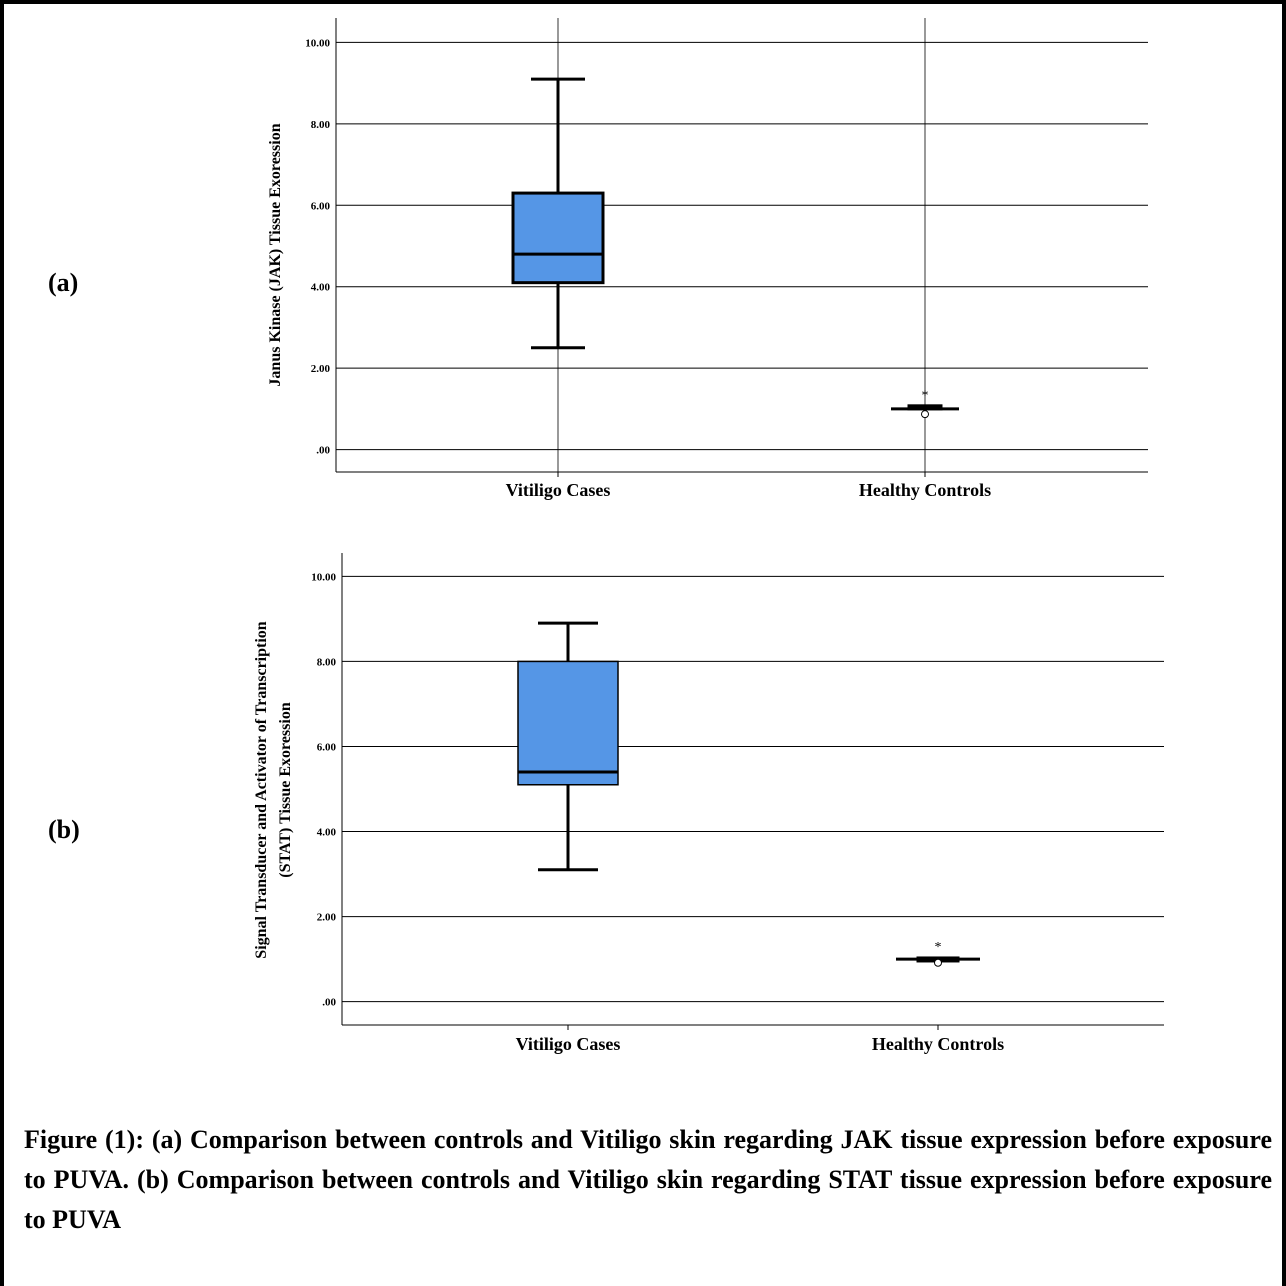  I want to click on panel-label-a: (a), so click(63, 282).